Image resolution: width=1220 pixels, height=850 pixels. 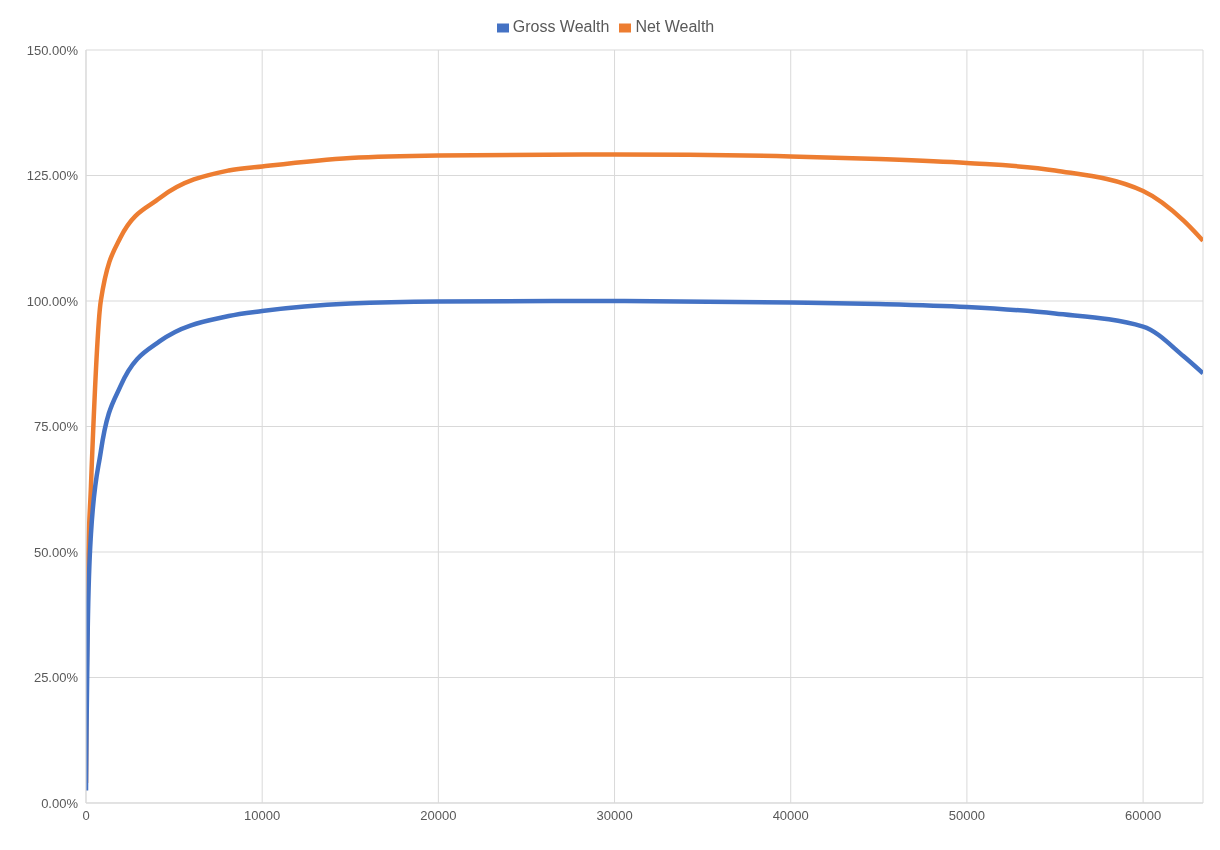 I want to click on x-tick-label: 30000, so click(x=614, y=816).